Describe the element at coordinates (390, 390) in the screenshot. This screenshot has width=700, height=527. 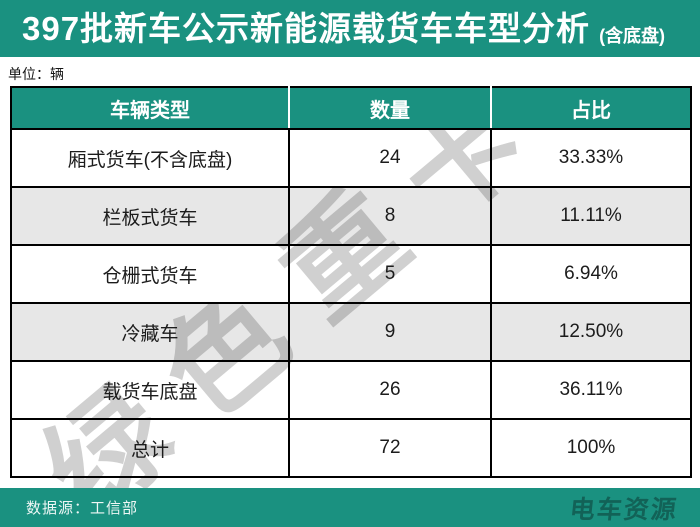
I see `cell-count: 26` at that location.